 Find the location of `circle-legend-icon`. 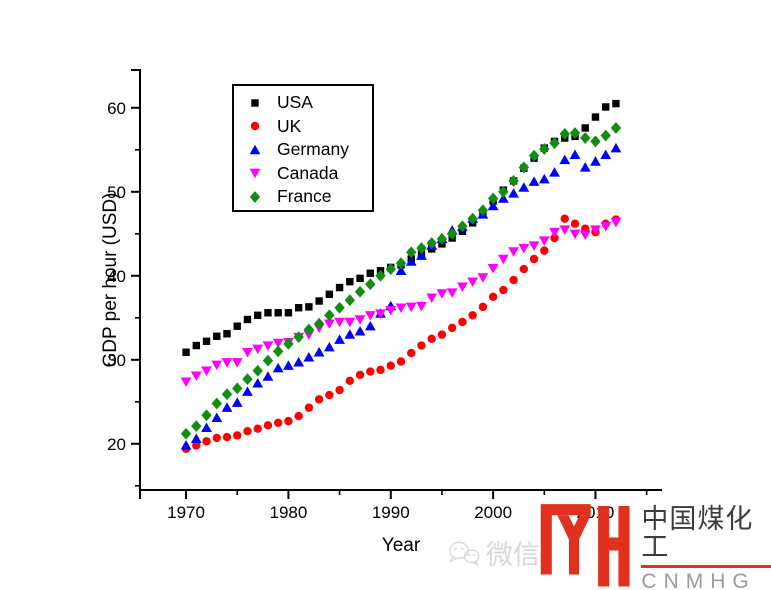

circle-legend-icon is located at coordinates (255, 126).